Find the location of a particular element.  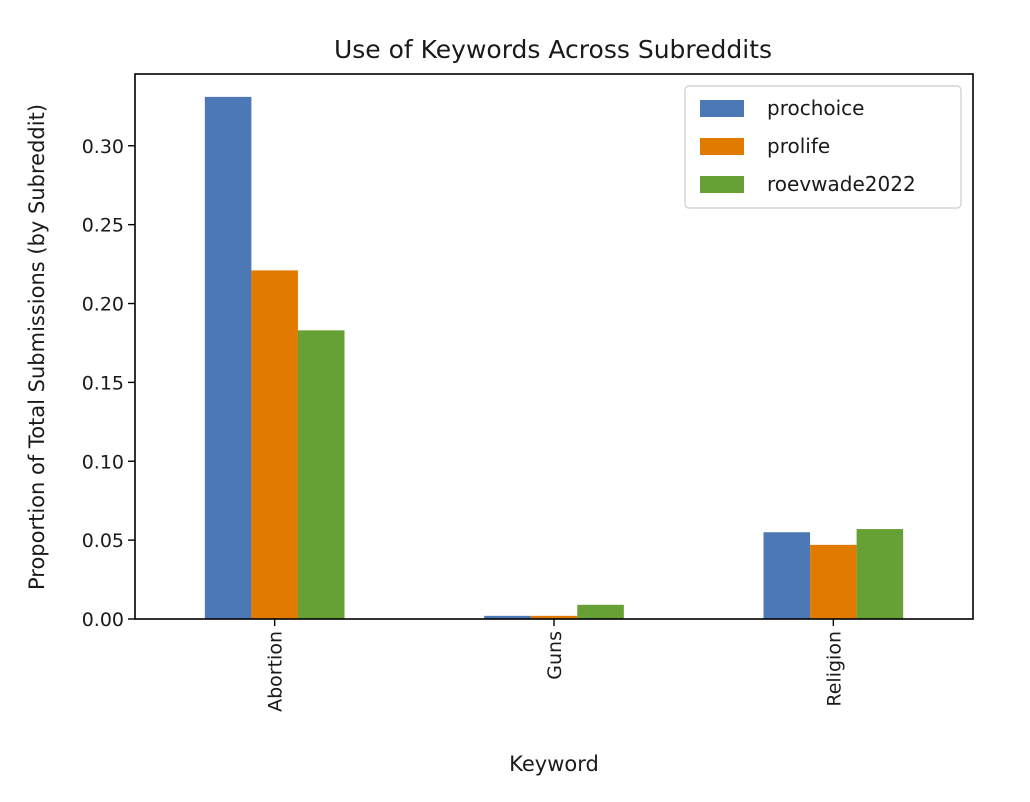

legend-swatch-prolife is located at coordinates (722, 146).